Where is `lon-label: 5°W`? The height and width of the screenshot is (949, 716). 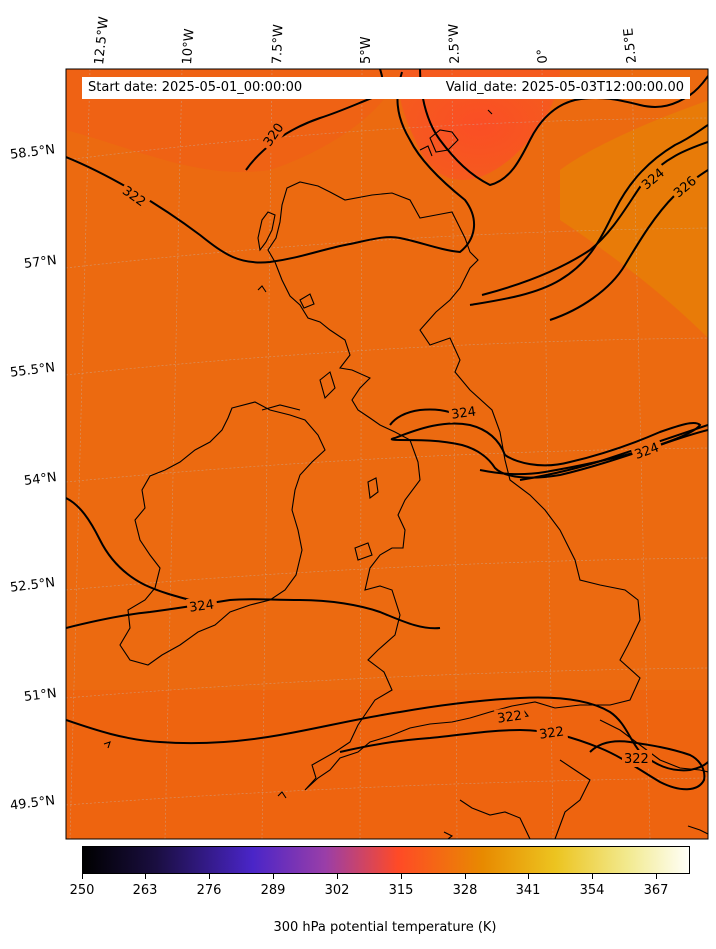
lon-label: 5°W is located at coordinates (366, 50).